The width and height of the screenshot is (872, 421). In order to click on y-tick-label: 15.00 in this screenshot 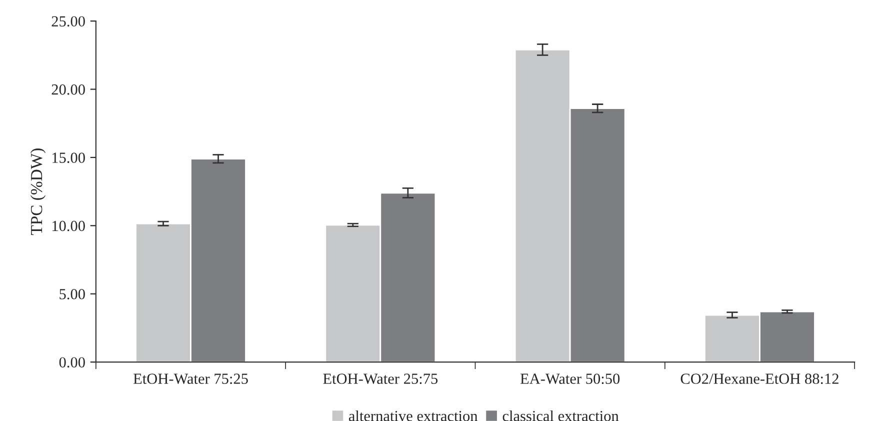, I will do `click(68, 157)`.